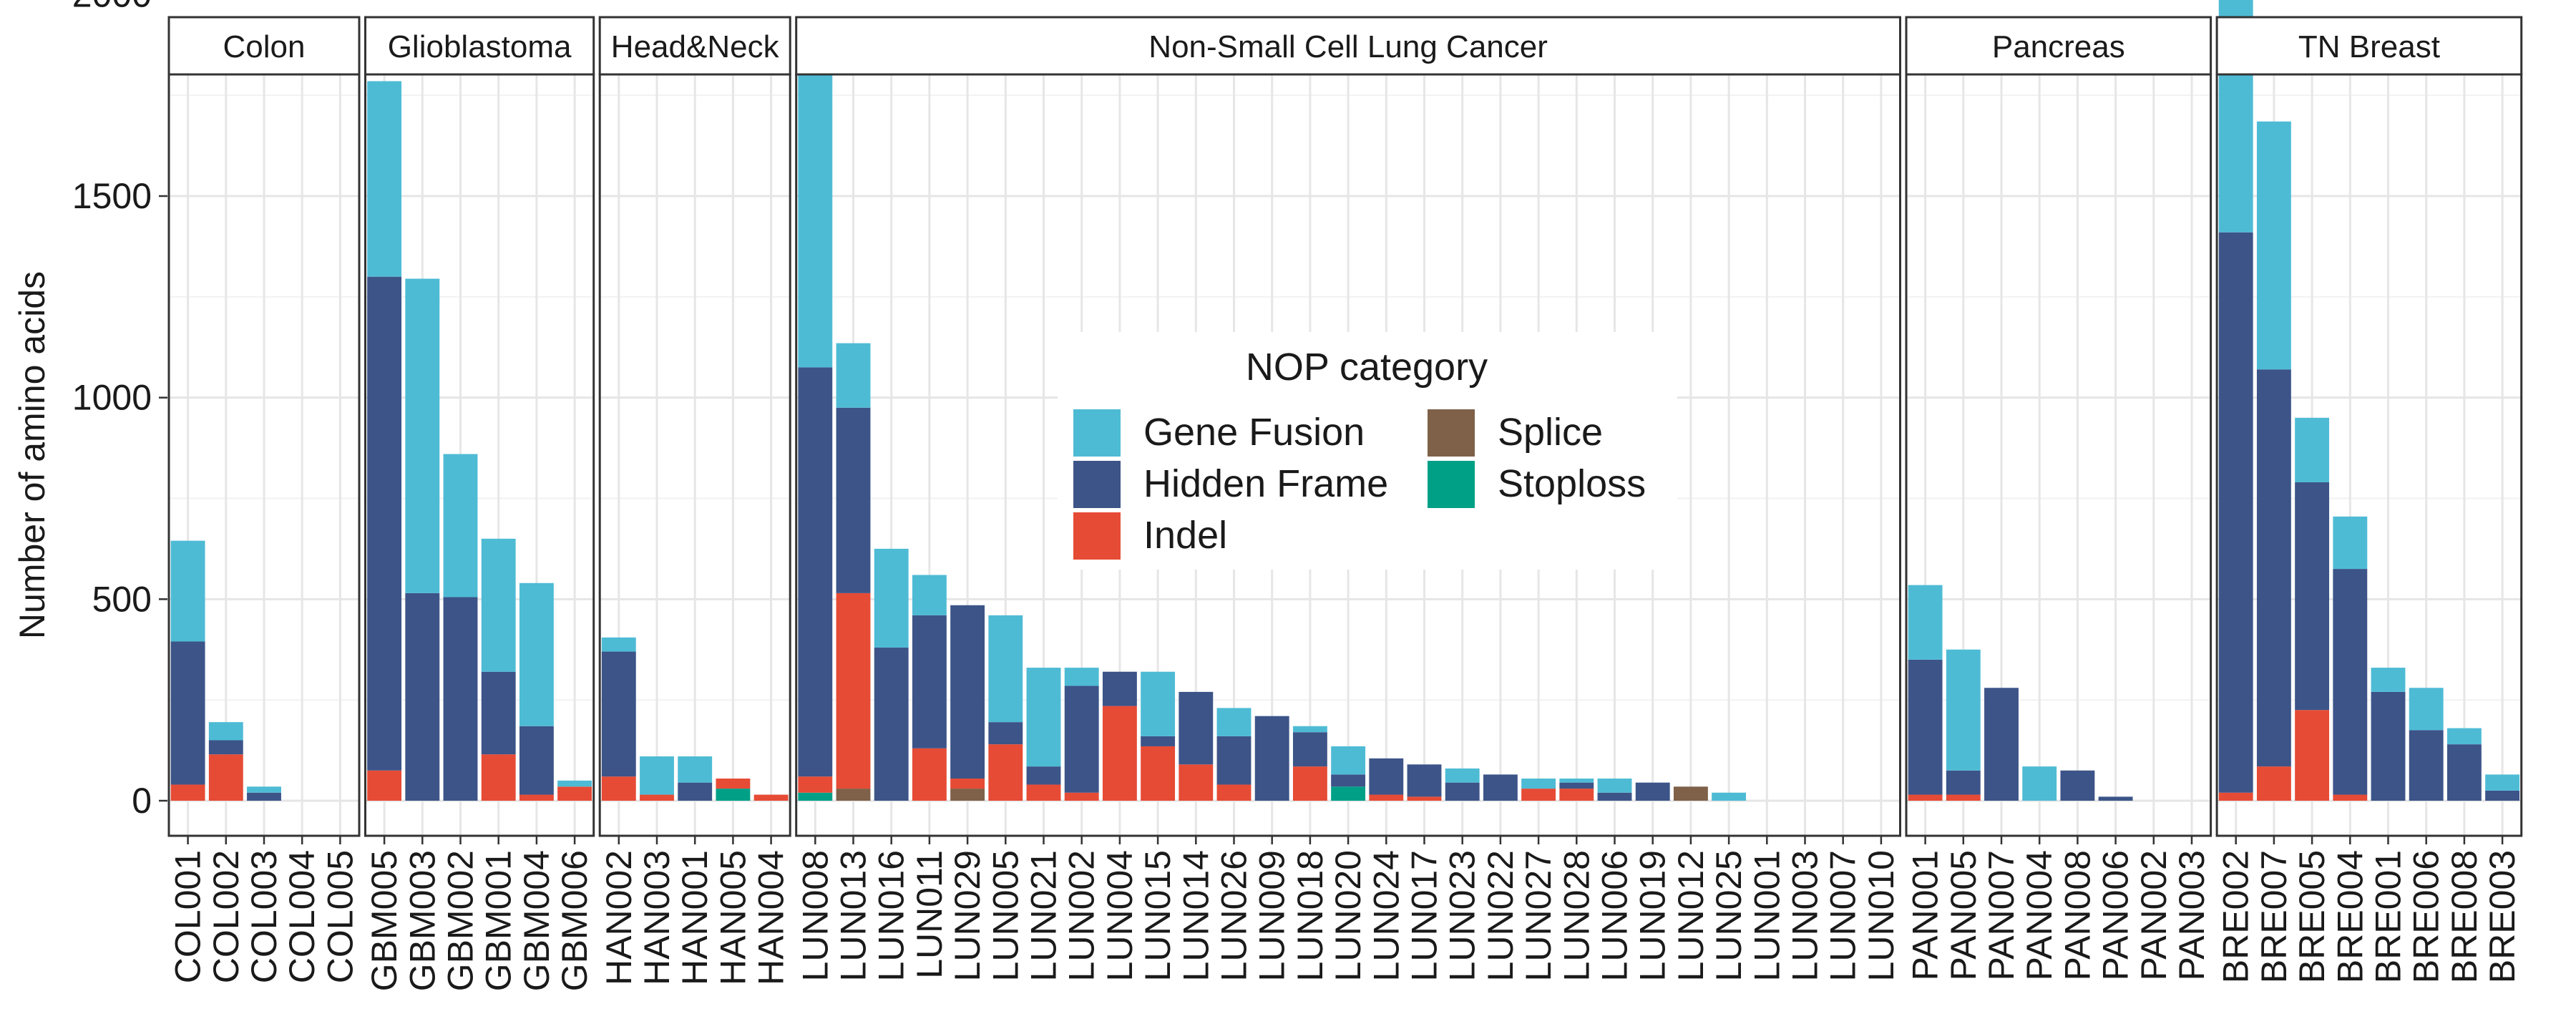  Describe the element at coordinates (1367, 367) in the screenshot. I see `legend-title: NOP category` at that location.